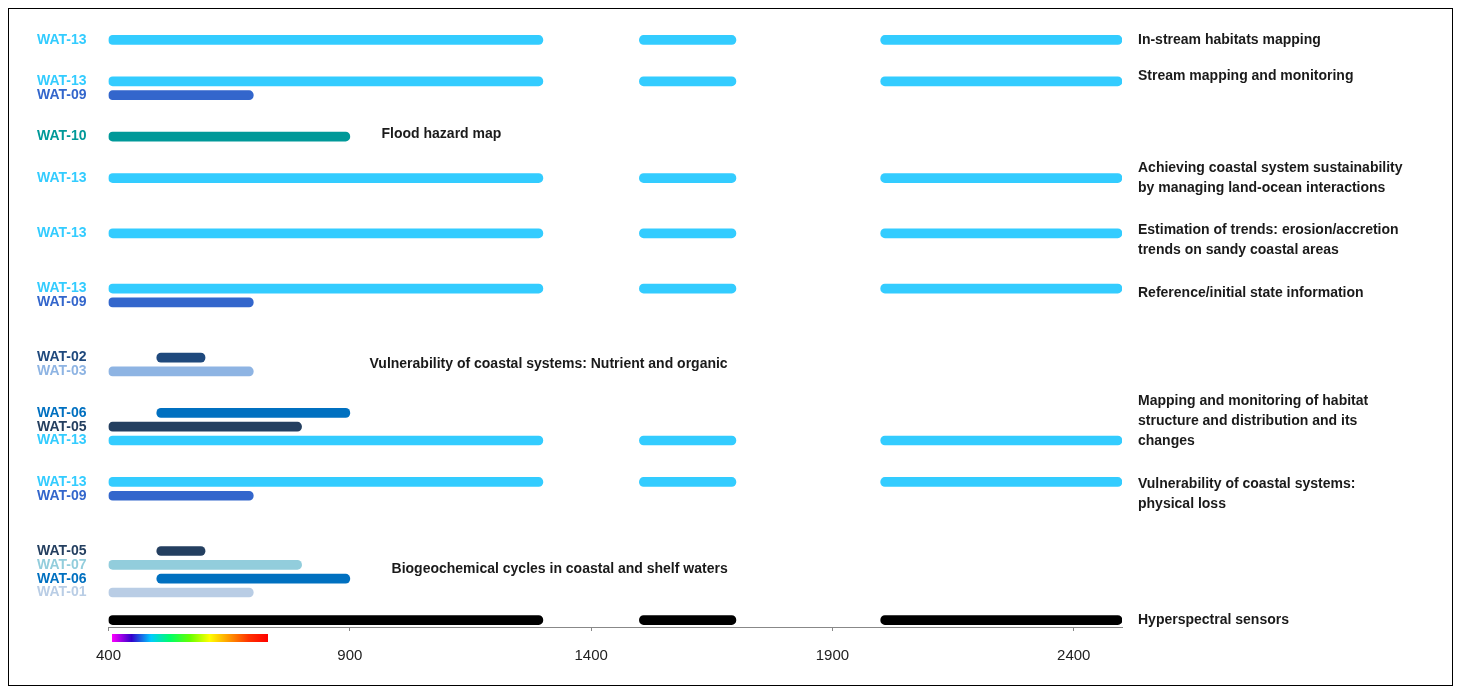 This screenshot has width=1461, height=694. Describe the element at coordinates (1253, 420) in the screenshot. I see `text: Mapping and monitoring of habitat structure and distribution and its changes` at that location.